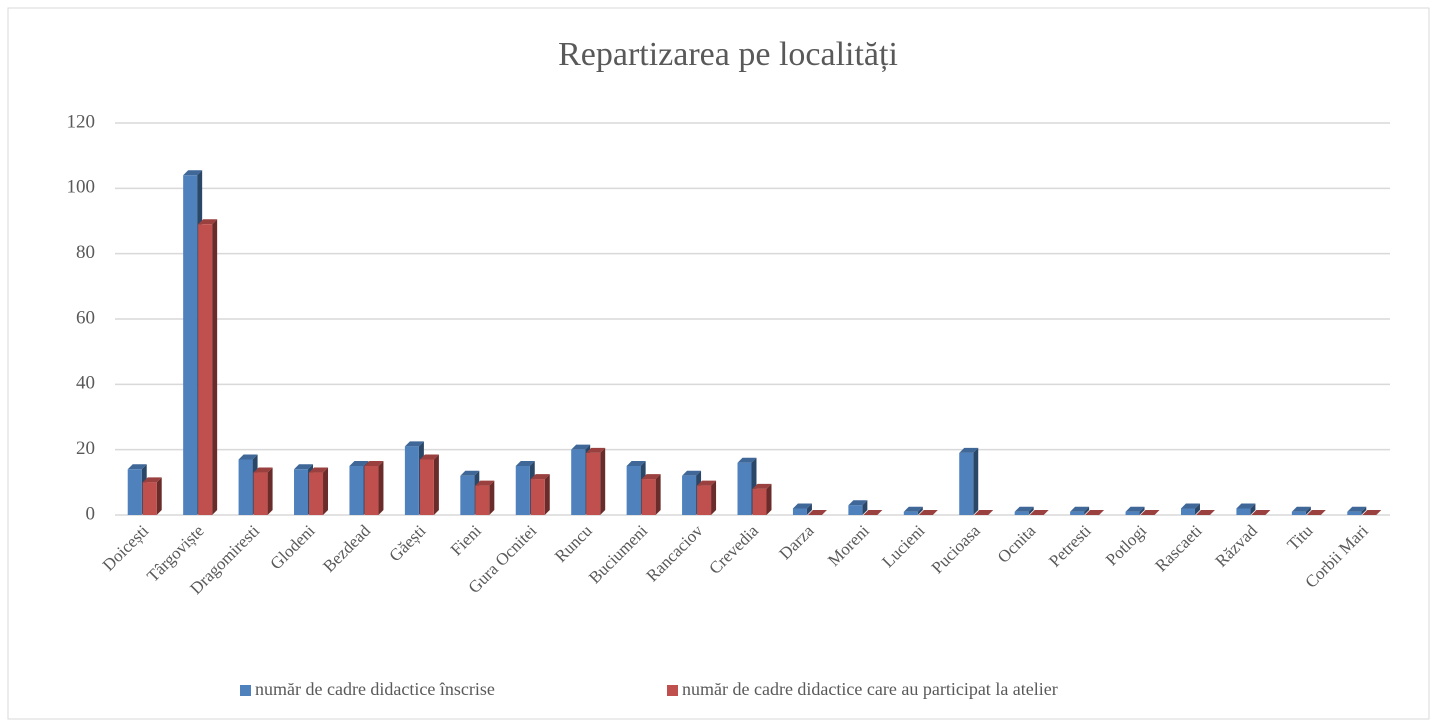 This screenshot has height=727, width=1437. I want to click on chart-title: Repartizarea pe localități, so click(728, 54).